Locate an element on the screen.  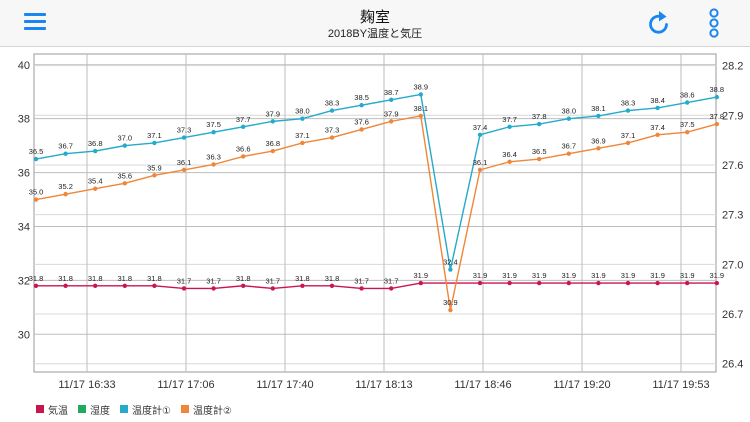
legend-item: 温度計① is located at coordinates (145, 409).